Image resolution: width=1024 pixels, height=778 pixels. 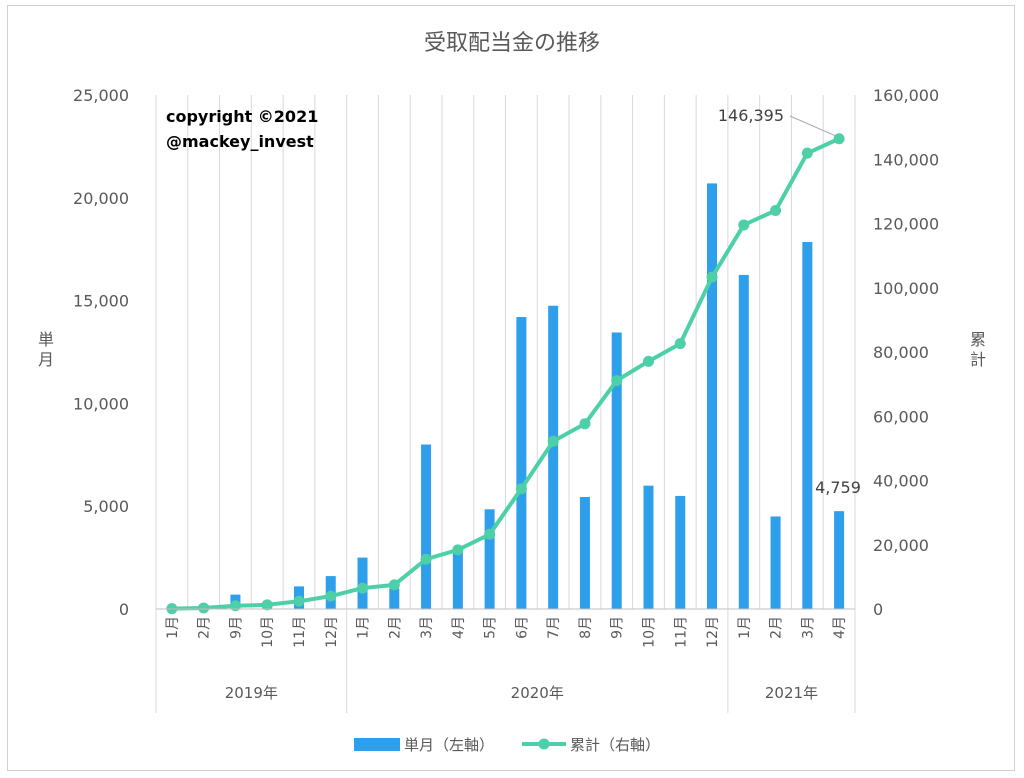 What do you see at coordinates (812, 126) in the screenshot?
I see `annotation-leader` at bounding box center [812, 126].